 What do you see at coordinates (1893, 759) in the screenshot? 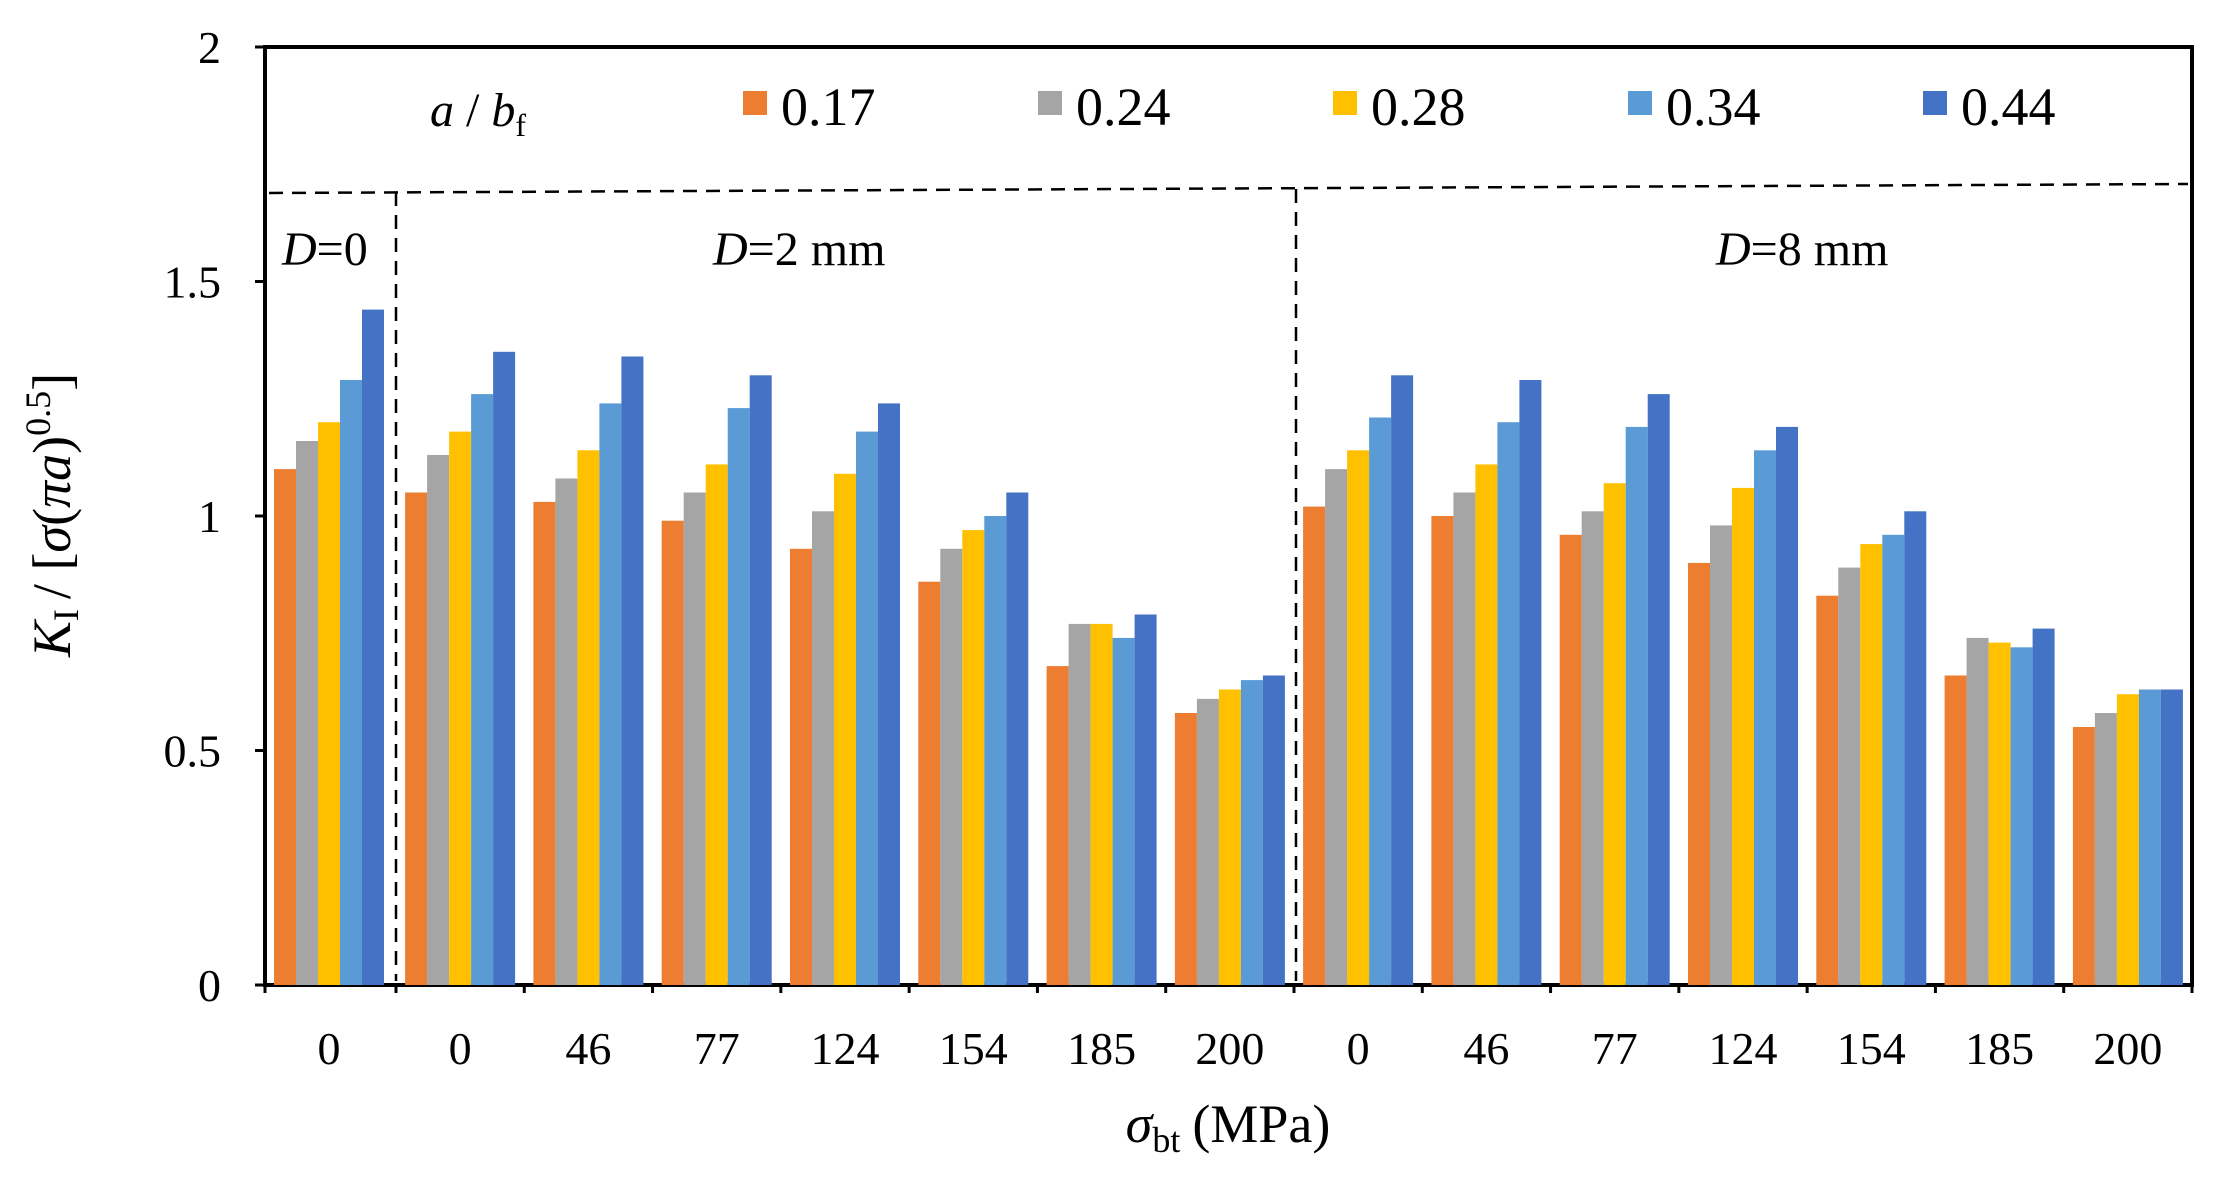
I see `bar-0.34-cat-12` at bounding box center [1893, 759].